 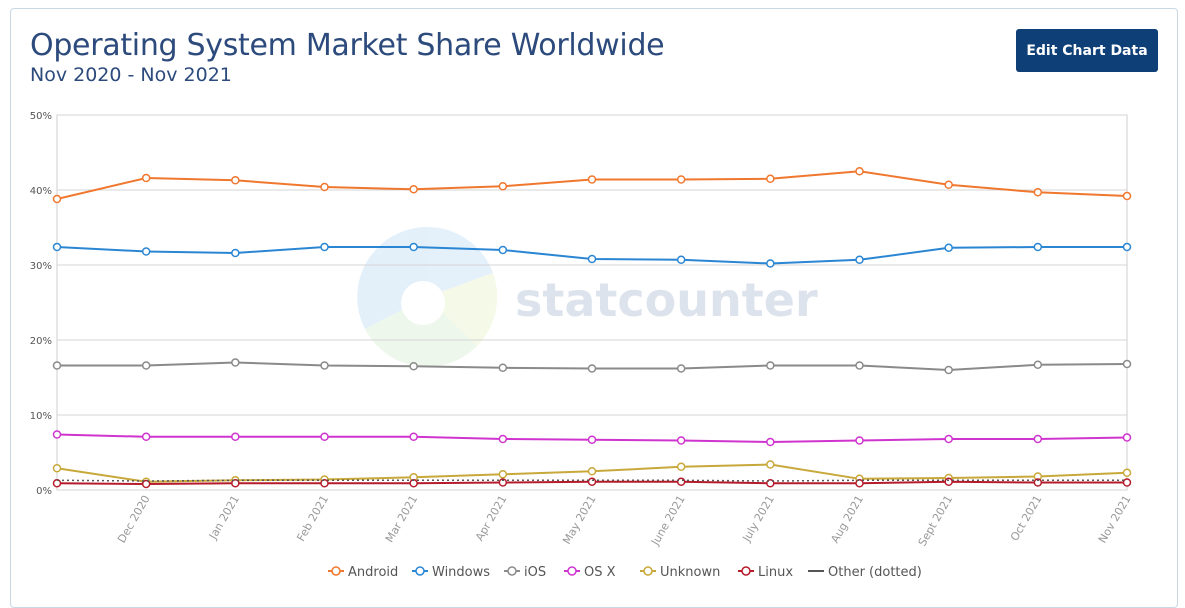 What do you see at coordinates (41, 304) in the screenshot?
I see `y-axis: 0% 10% 20% 30% 40% 50%` at bounding box center [41, 304].